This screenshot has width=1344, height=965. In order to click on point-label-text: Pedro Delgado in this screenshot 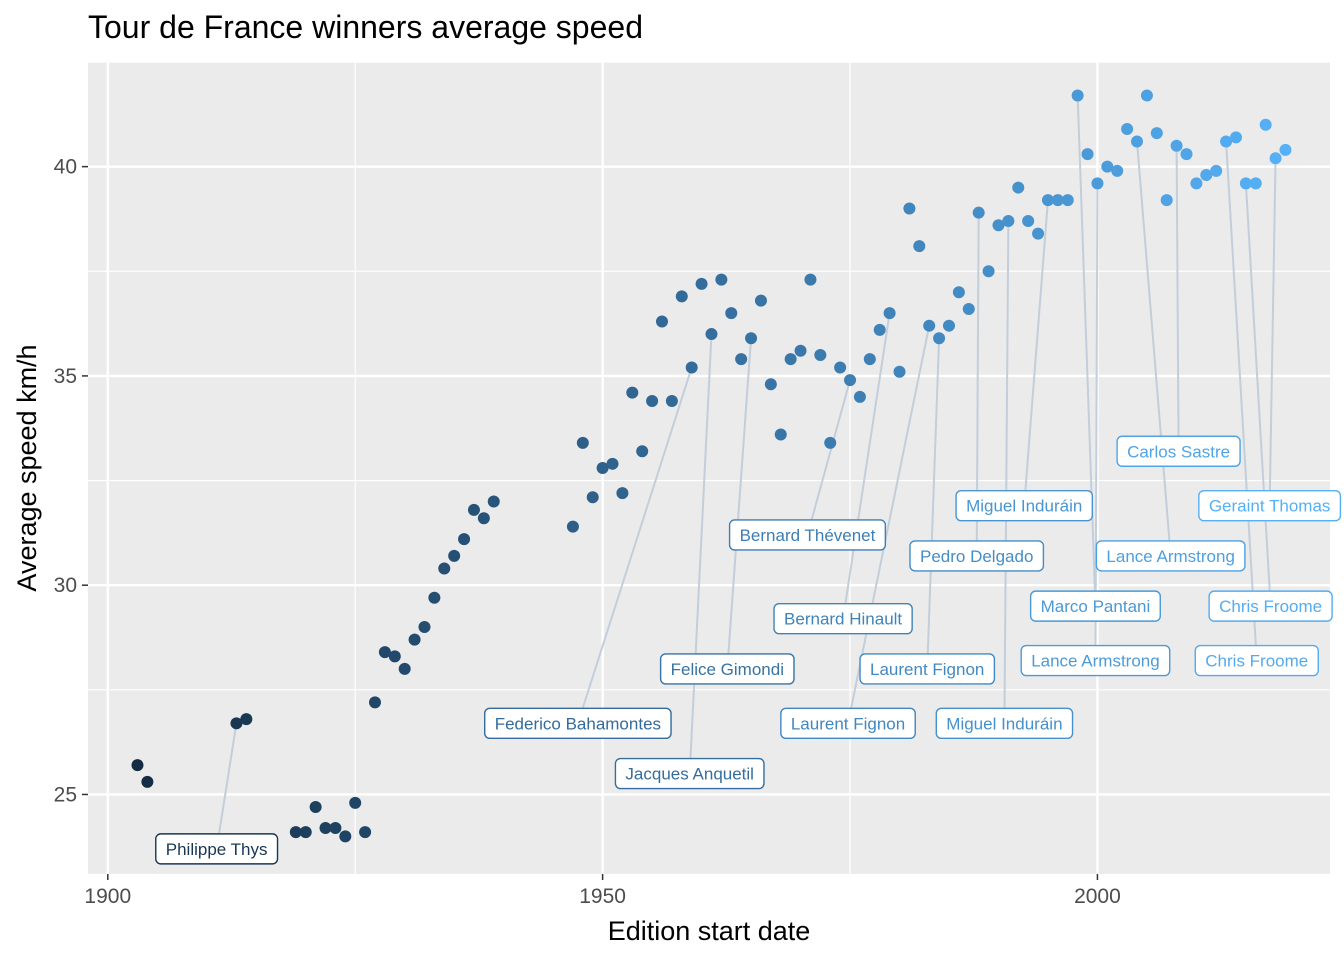, I will do `click(976, 556)`.